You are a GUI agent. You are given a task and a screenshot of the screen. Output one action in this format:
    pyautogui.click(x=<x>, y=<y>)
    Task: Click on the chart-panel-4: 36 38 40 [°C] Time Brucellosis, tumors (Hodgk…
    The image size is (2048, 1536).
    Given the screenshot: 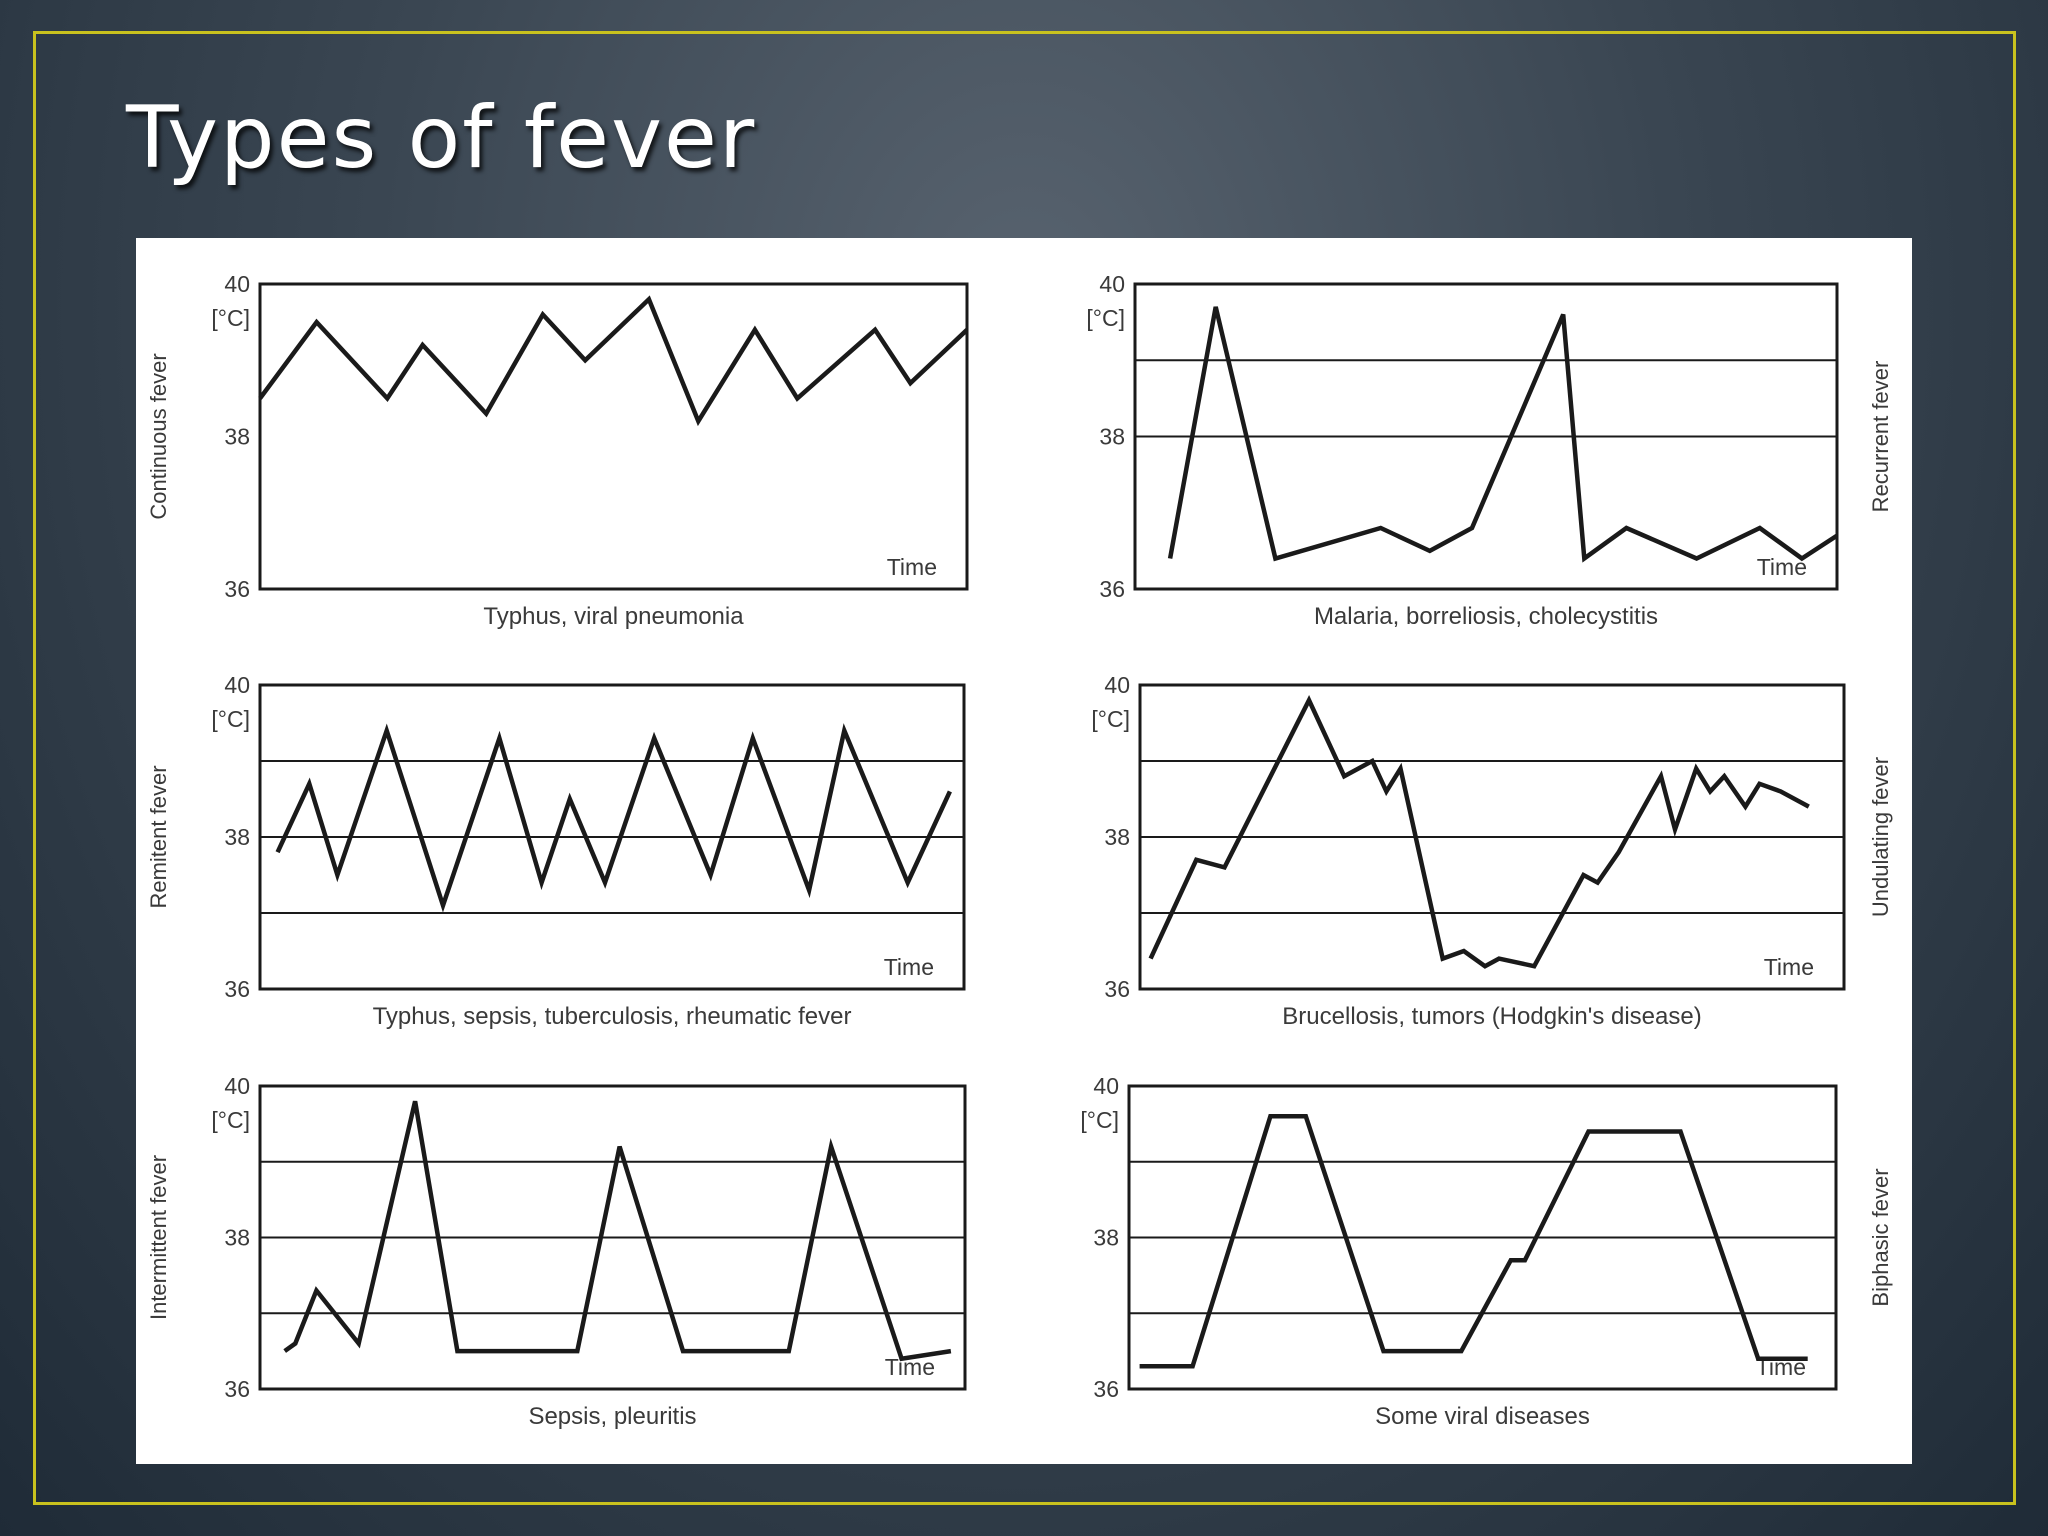 What is the action you would take?
    pyautogui.click(x=1492, y=851)
    